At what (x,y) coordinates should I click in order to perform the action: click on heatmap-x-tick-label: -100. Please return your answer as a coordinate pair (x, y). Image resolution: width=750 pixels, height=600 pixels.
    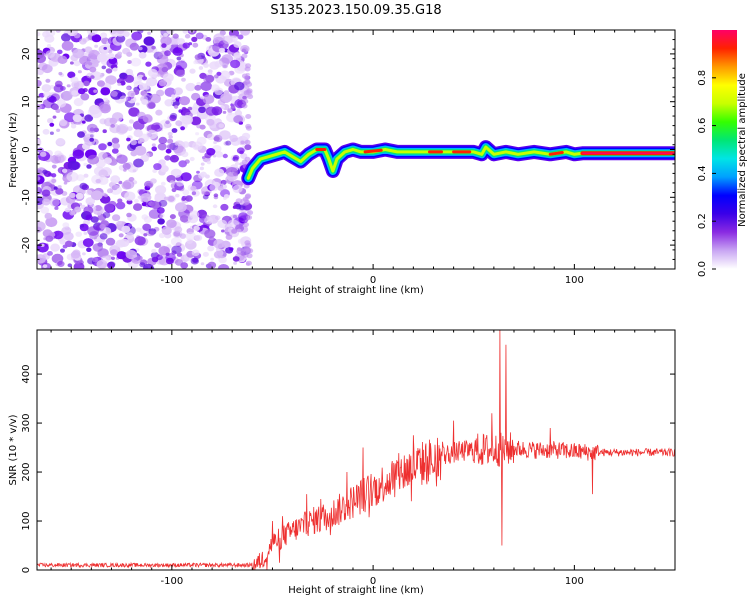
    Looking at the image, I should click on (171, 280).